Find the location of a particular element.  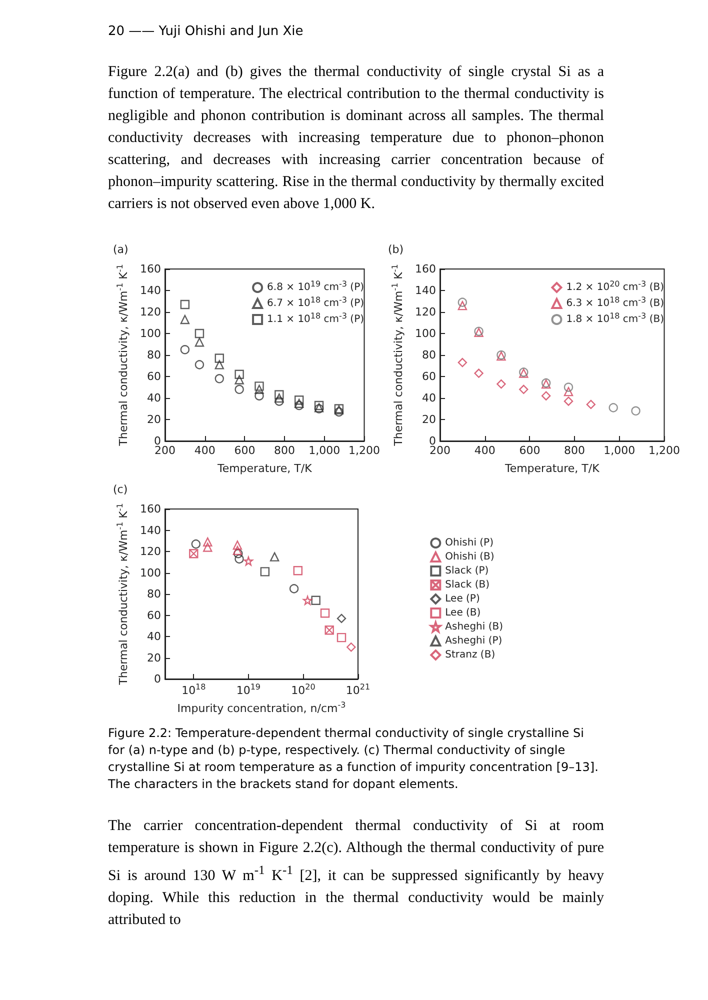

legend-label: Asheghi (P) is located at coordinates (473, 641).